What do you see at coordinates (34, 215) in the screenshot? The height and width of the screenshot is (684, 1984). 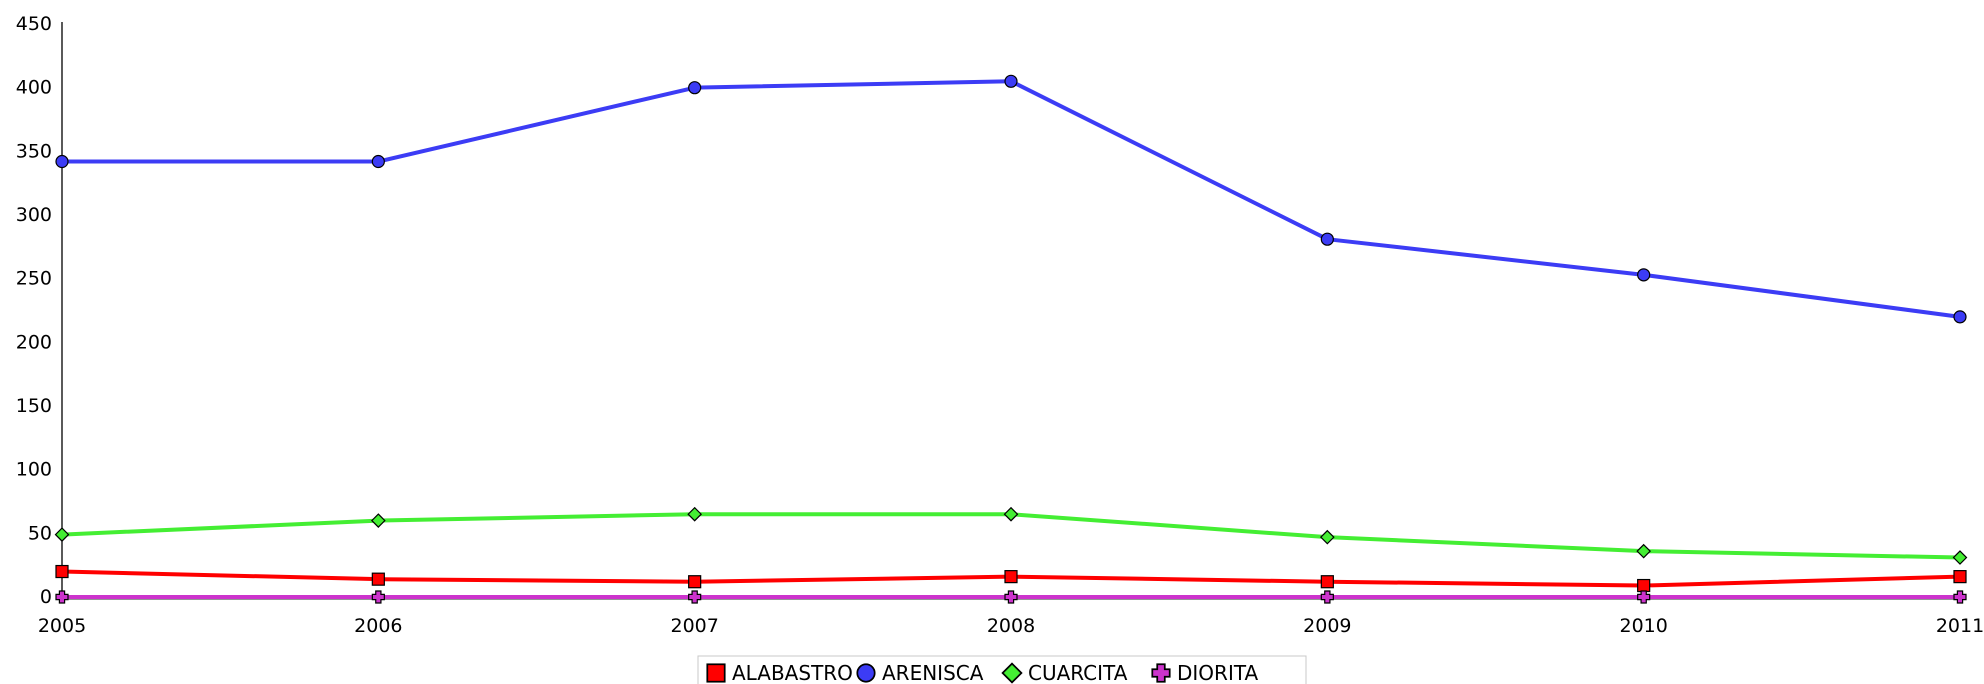 I see `y-tick-label: 300` at bounding box center [34, 215].